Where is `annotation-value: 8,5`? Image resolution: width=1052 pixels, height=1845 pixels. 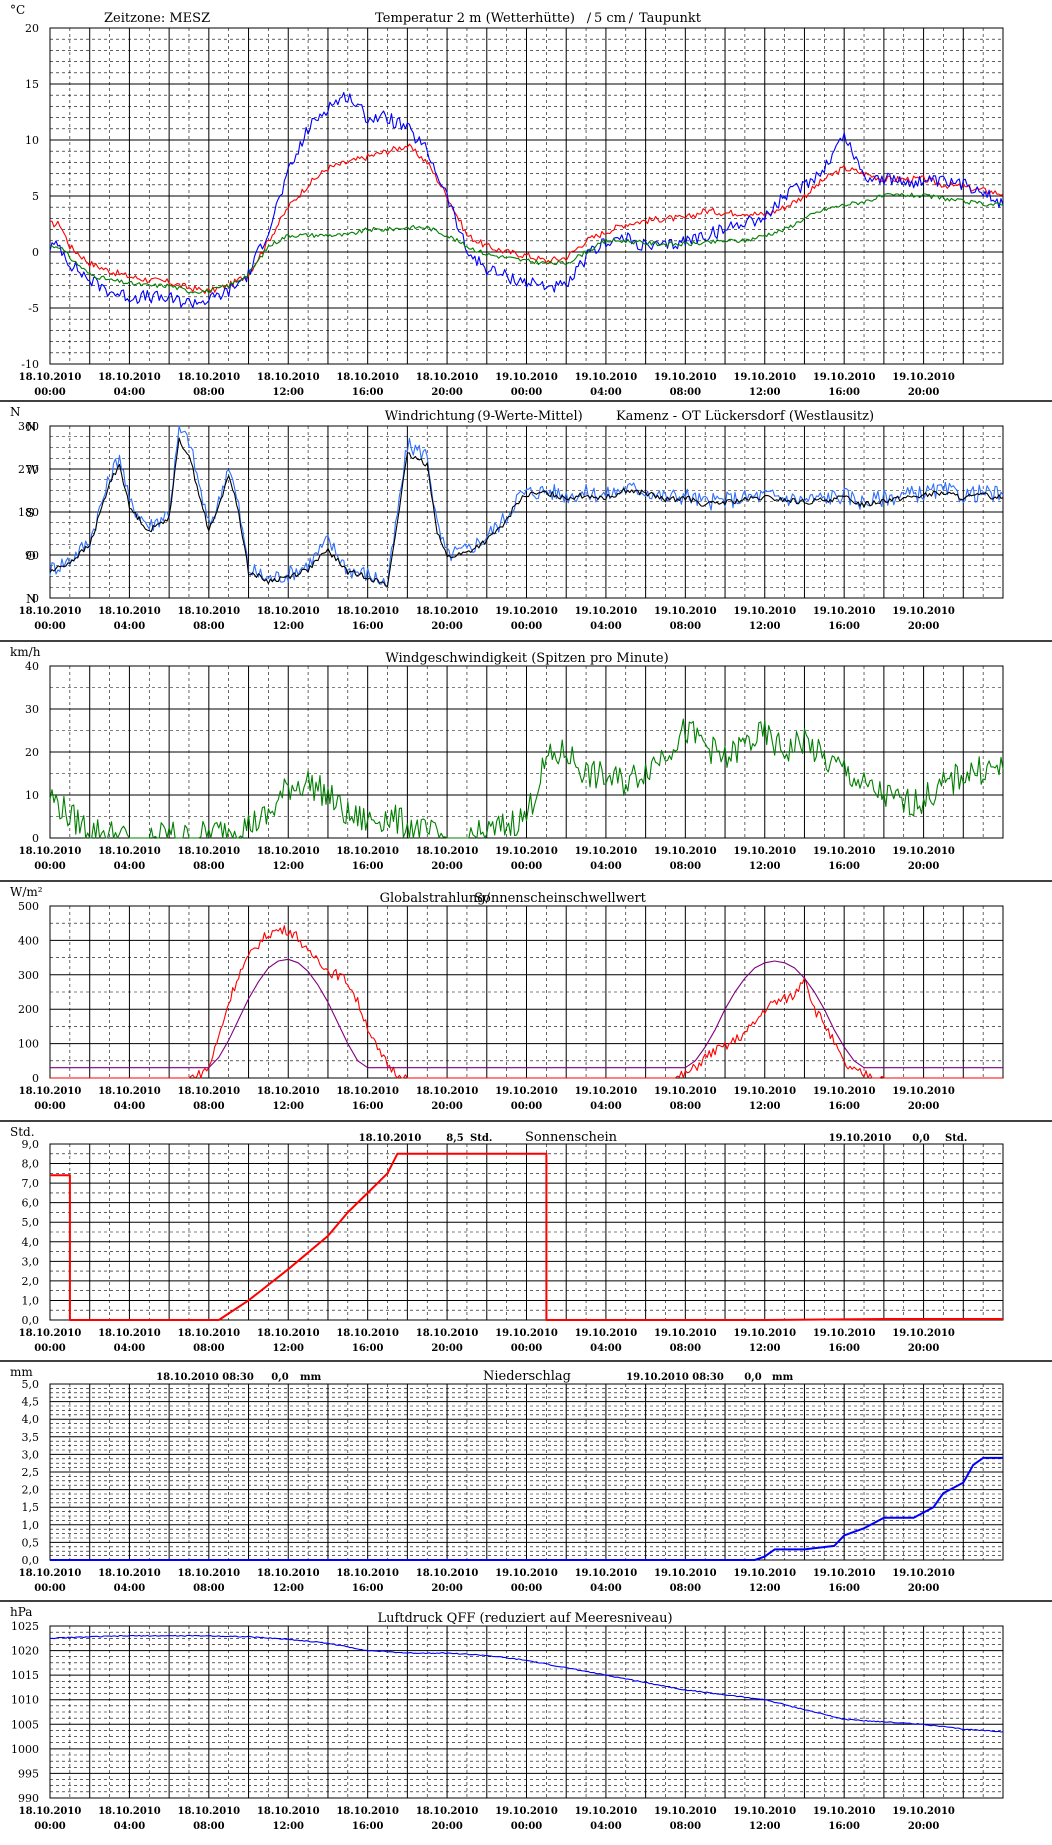 annotation-value: 8,5 is located at coordinates (454, 1138).